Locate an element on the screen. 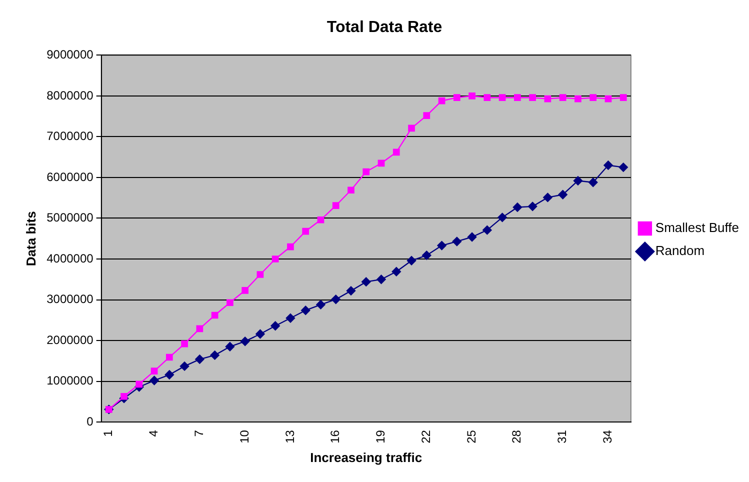 The width and height of the screenshot is (749, 482). x-tick-label: 4 is located at coordinates (153, 433).